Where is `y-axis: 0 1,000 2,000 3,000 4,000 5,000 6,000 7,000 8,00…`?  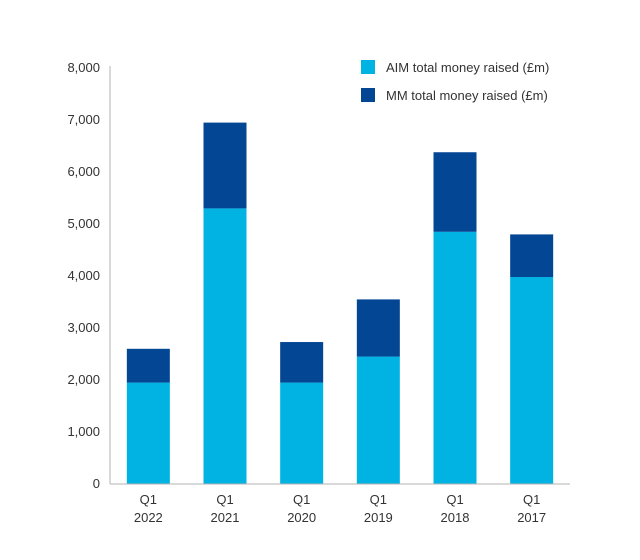 y-axis: 0 1,000 2,000 3,000 4,000 5,000 6,000 7,000 8,00… is located at coordinates (89, 275).